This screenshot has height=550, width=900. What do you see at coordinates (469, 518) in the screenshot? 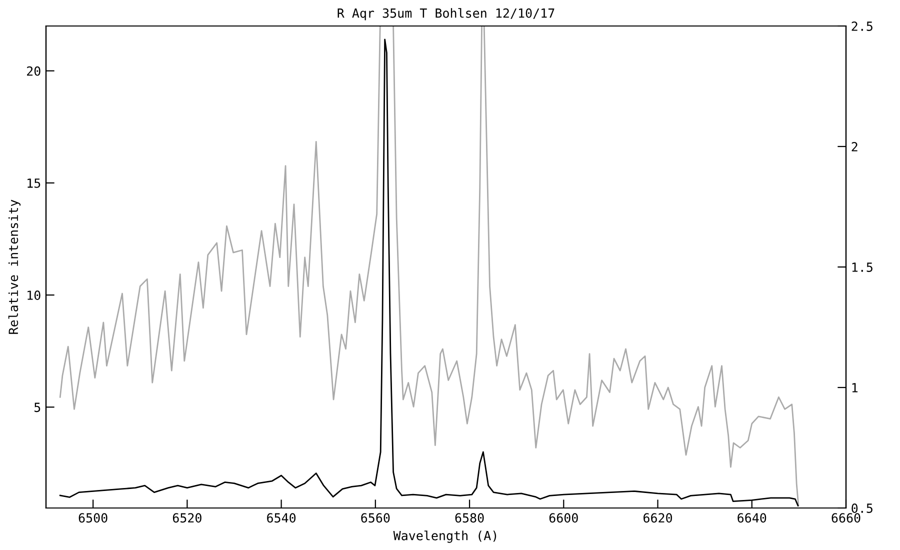
I see `x-tick-label: 6580` at bounding box center [469, 518].